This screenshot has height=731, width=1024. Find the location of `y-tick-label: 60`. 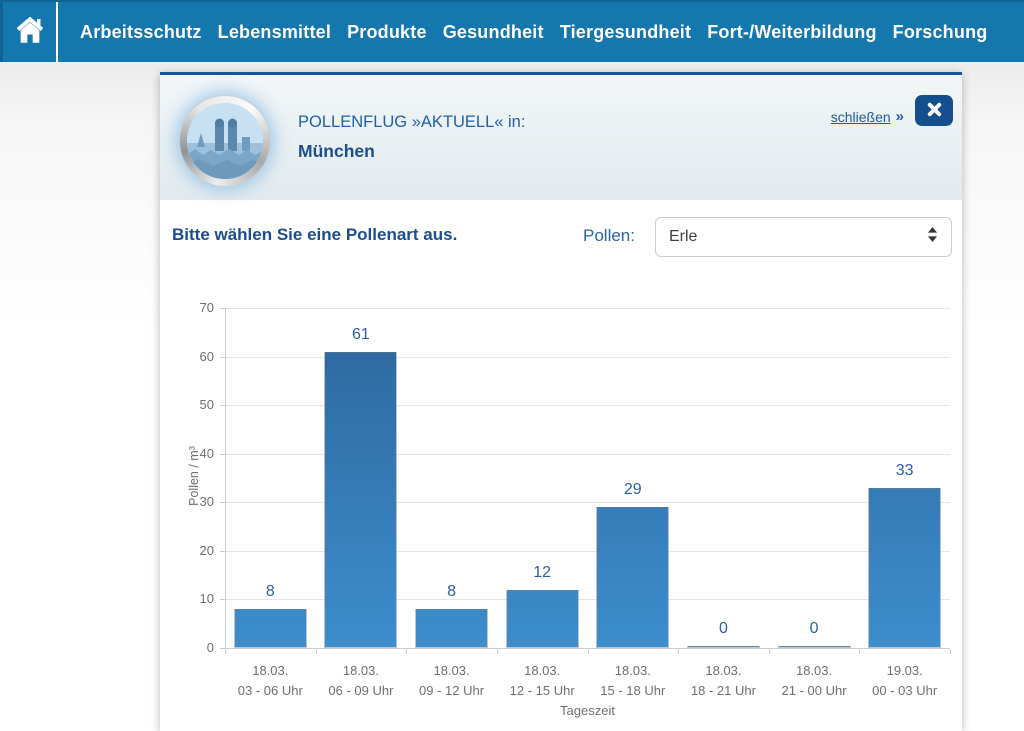

y-tick-label: 60 is located at coordinates (206, 356).